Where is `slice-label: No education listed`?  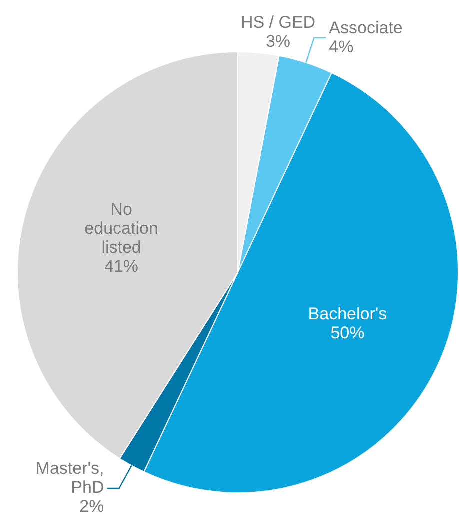 slice-label: No education listed is located at coordinates (121, 228).